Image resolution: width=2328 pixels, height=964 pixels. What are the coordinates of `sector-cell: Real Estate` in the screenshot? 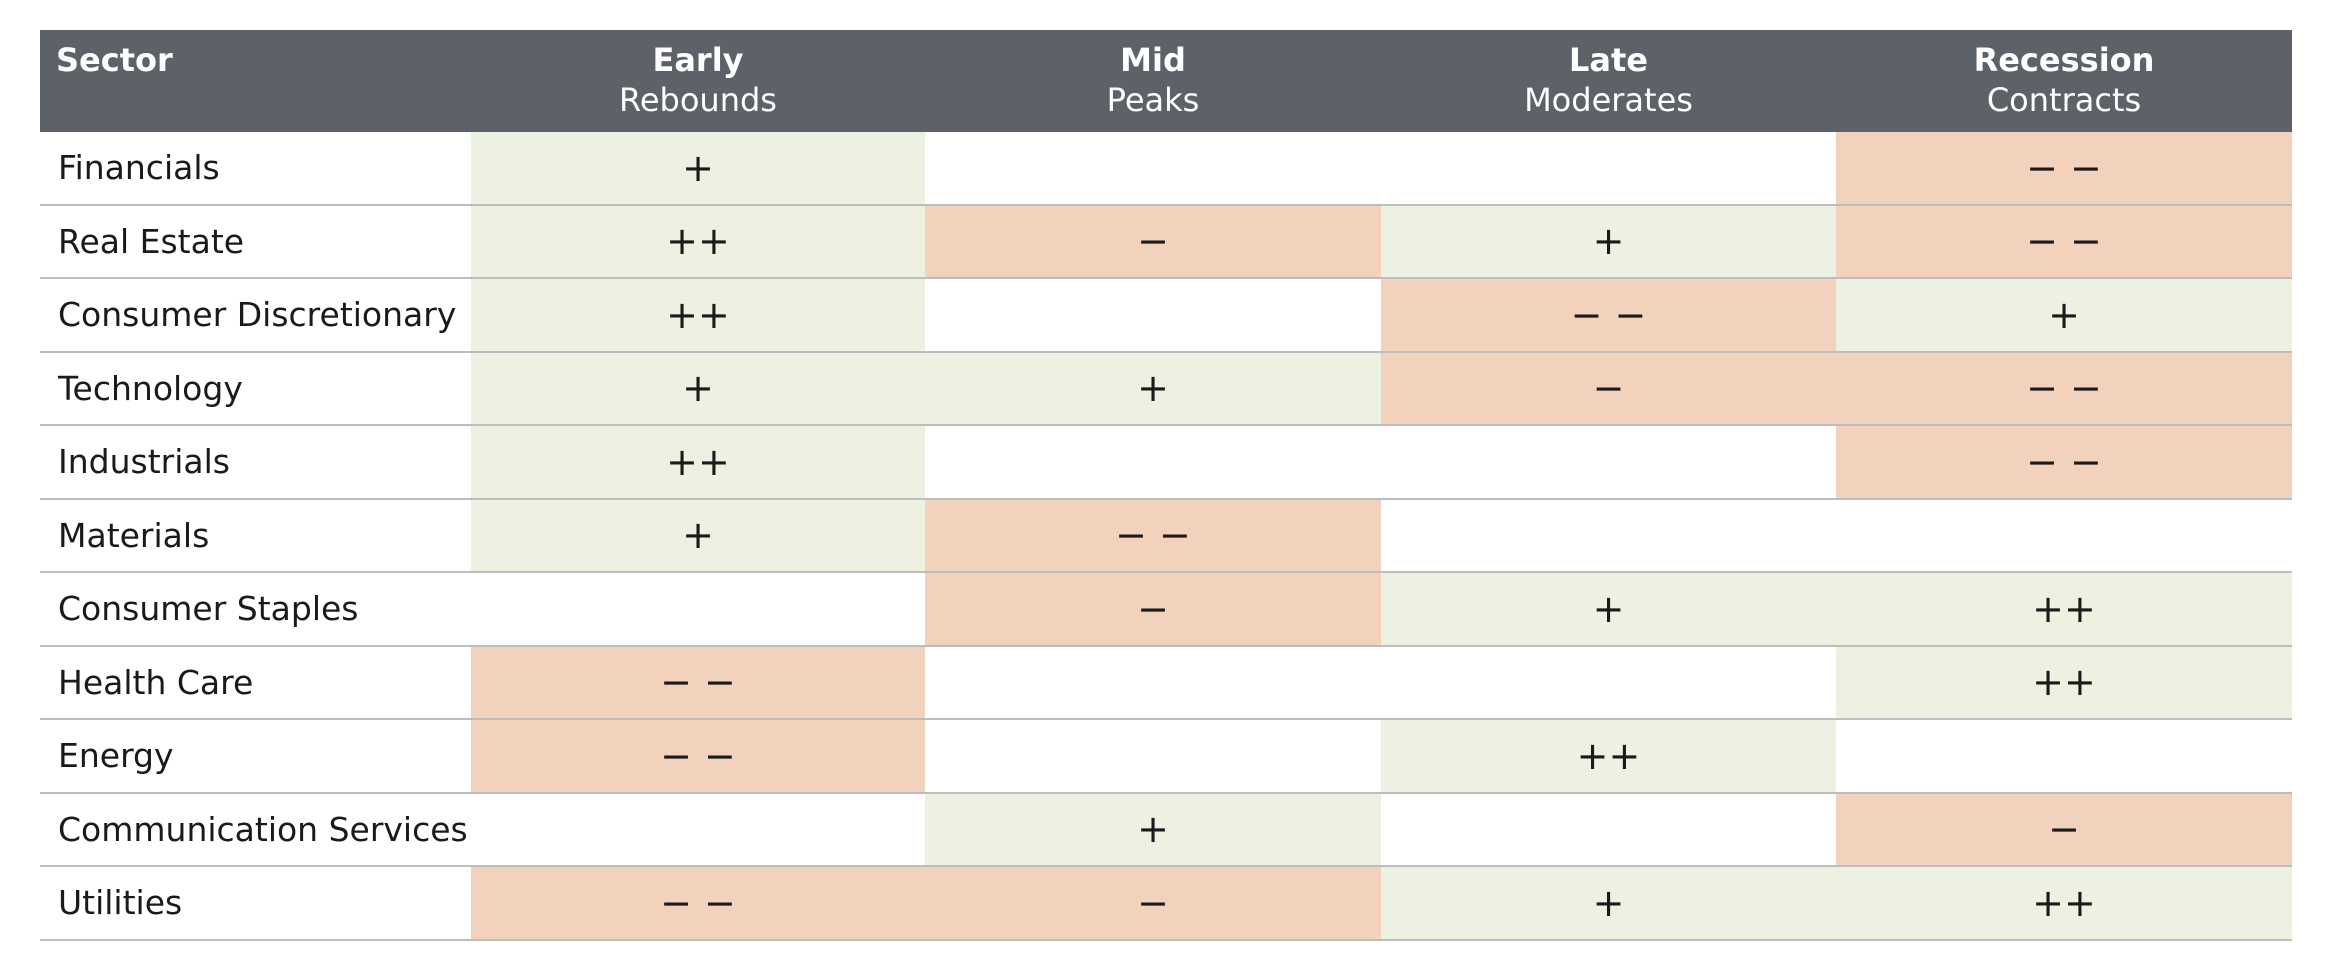 It's located at (255, 242).